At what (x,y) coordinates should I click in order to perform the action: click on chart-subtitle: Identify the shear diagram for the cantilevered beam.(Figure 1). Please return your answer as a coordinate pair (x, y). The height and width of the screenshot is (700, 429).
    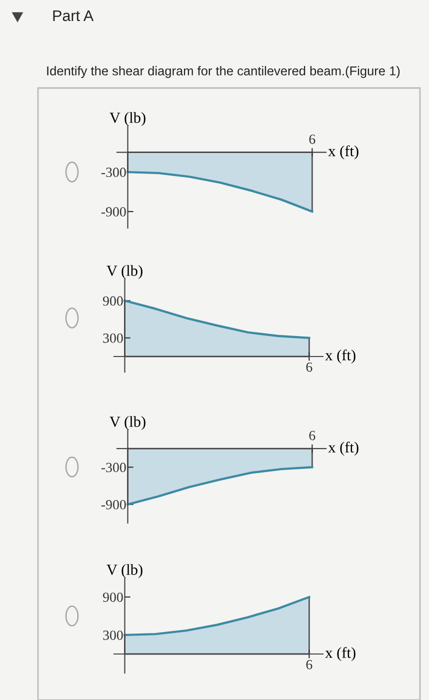
    Looking at the image, I should click on (223, 72).